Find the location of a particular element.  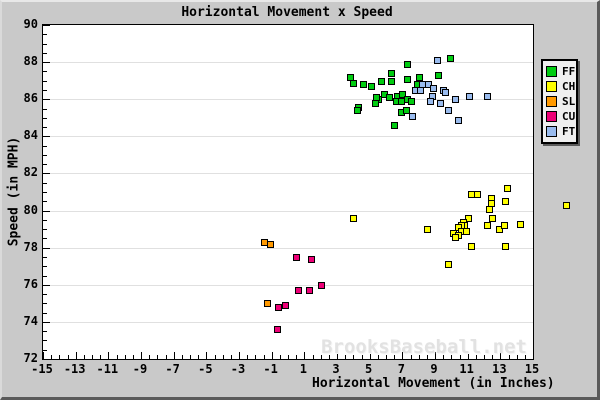

x-tick-label-1: 1 is located at coordinates (303, 369).